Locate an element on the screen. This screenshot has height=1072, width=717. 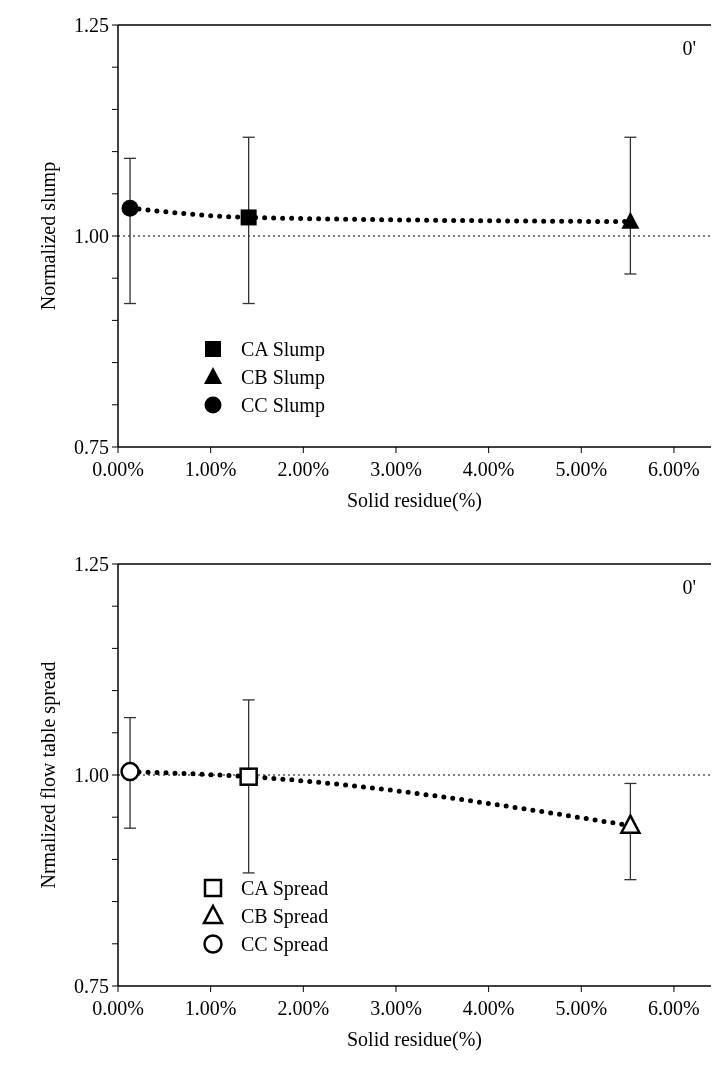
legend-label: CC Spread is located at coordinates (285, 944).